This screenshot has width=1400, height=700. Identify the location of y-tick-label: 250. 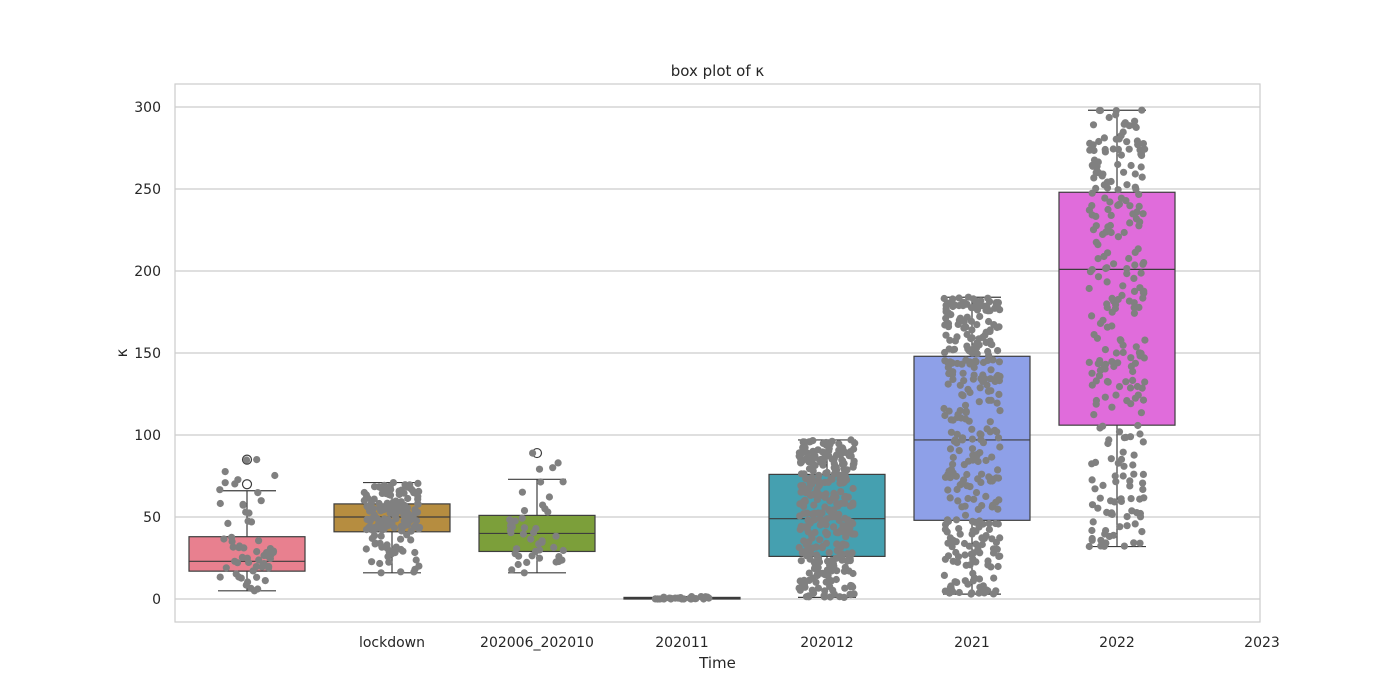
(147, 190).